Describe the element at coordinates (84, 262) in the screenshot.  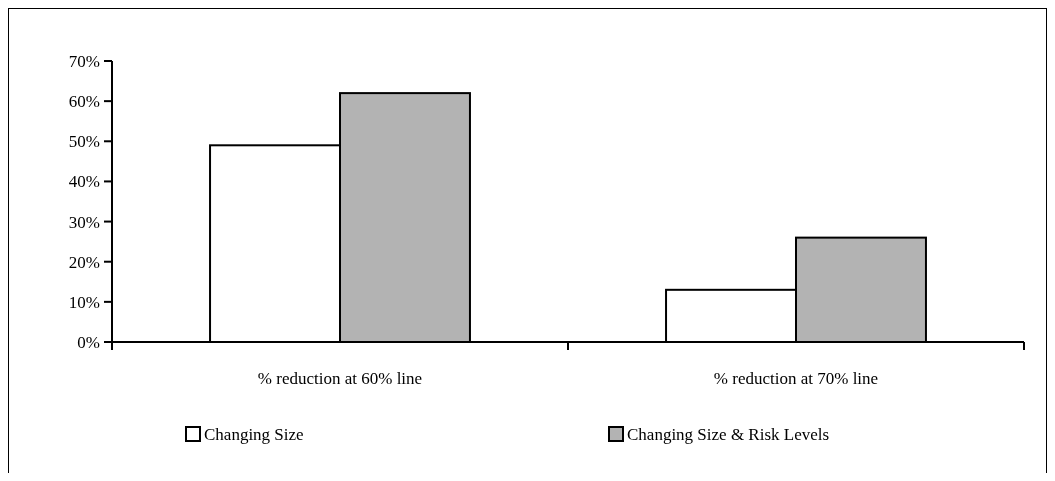
I see `y-tick-label: 20%` at that location.